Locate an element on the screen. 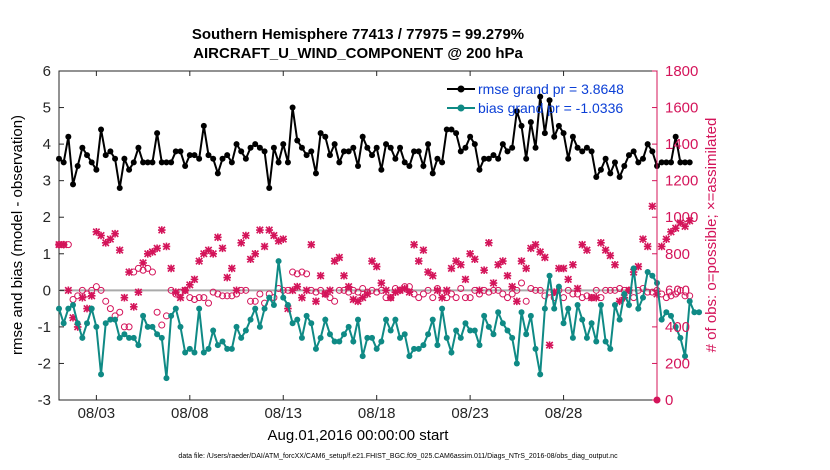  left-tick-label: 3 is located at coordinates (47, 181).